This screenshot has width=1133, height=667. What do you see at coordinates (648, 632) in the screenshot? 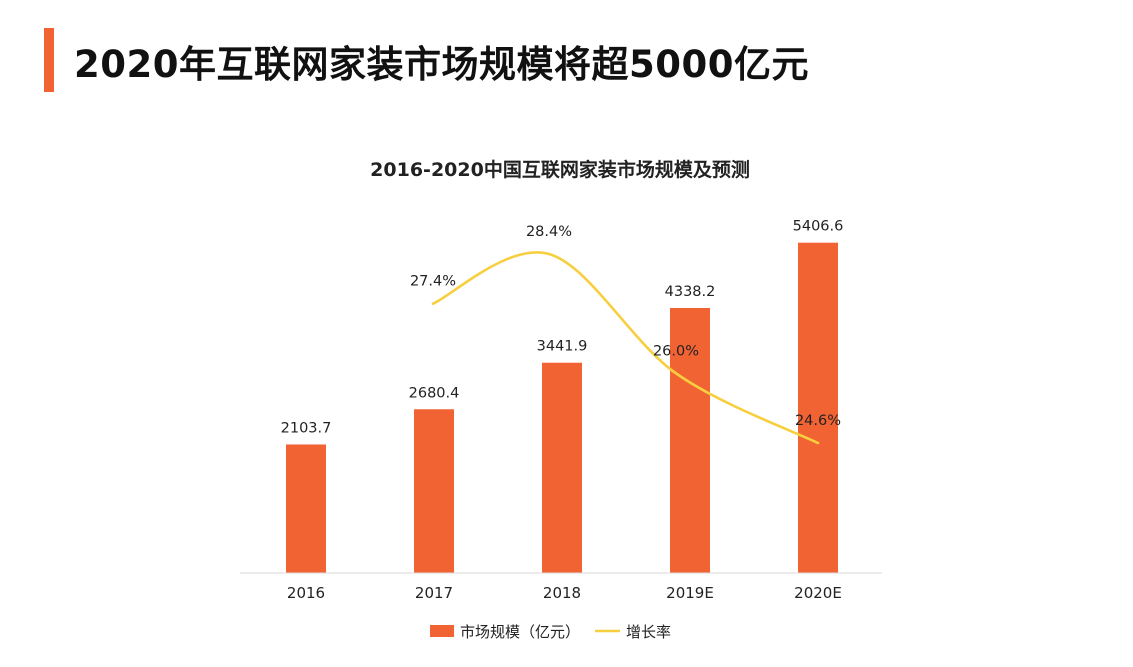
I see `legend-line-label: 增长率` at bounding box center [648, 632].